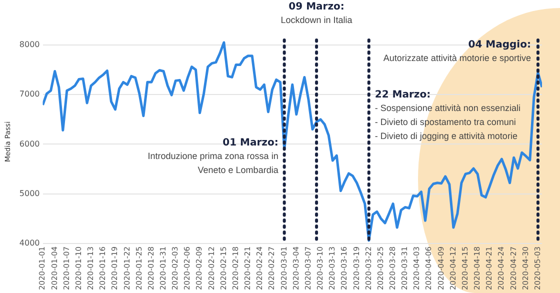 This screenshot has width=560, height=293. Describe the element at coordinates (457, 51) in the screenshot. I see `ref-line-label: 04 Maggio: Autorizzate attività motorie e sportive` at that location.